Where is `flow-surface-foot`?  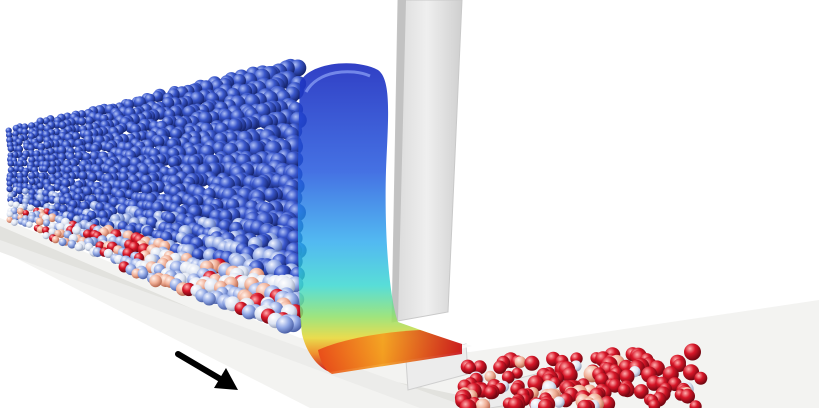 flow-surface-foot is located at coordinates (390, 352).